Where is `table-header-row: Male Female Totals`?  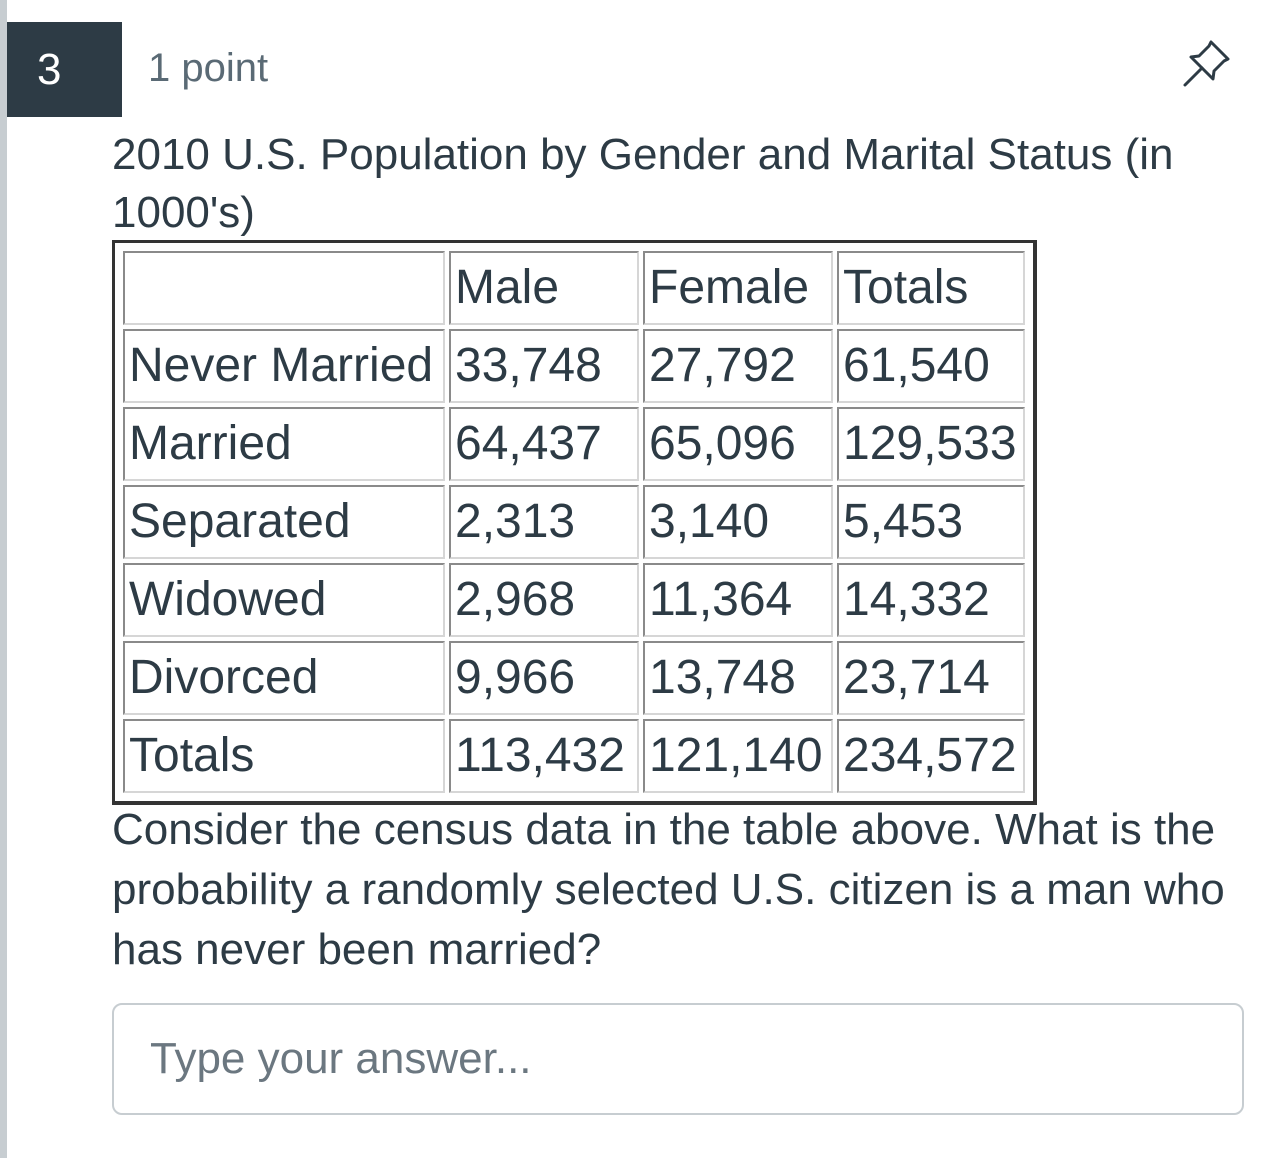 table-header-row: Male Female Totals is located at coordinates (574, 288).